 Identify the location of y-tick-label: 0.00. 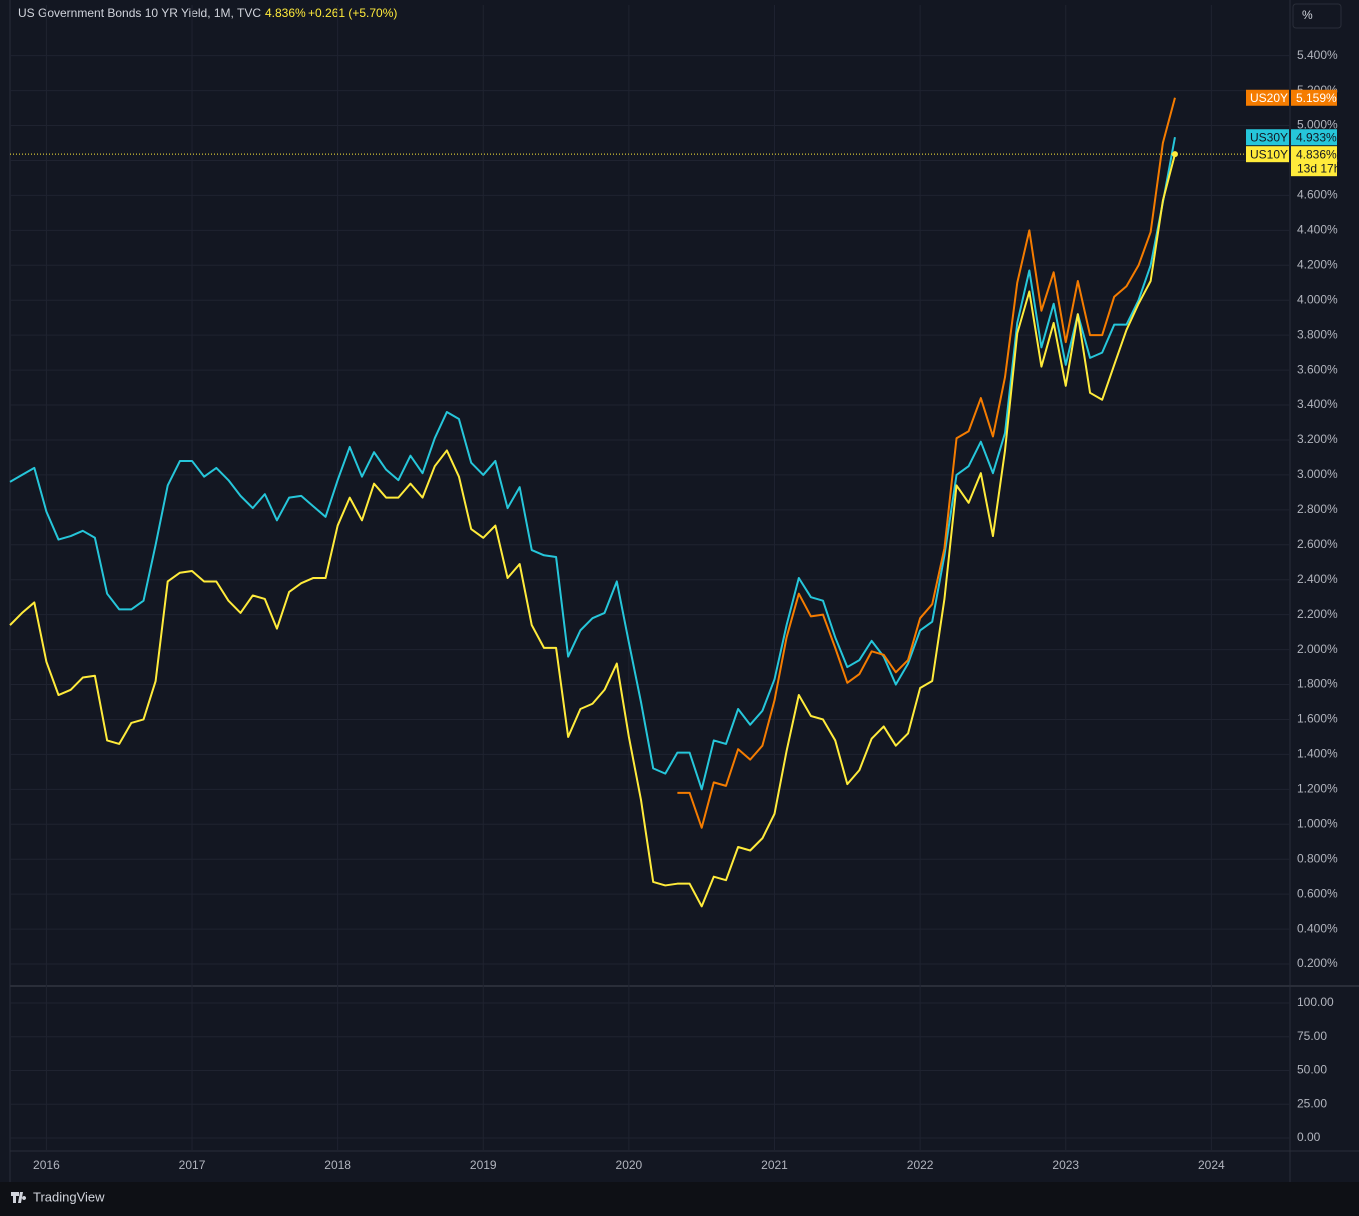
(1309, 1137).